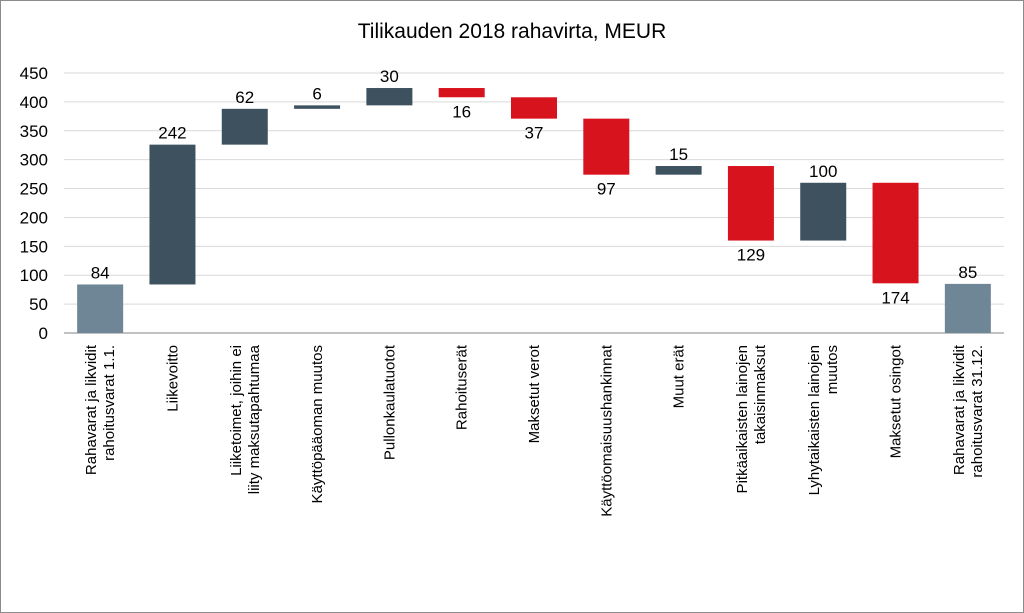  I want to click on x-tick-label: Rahoituserät, so click(462, 387).